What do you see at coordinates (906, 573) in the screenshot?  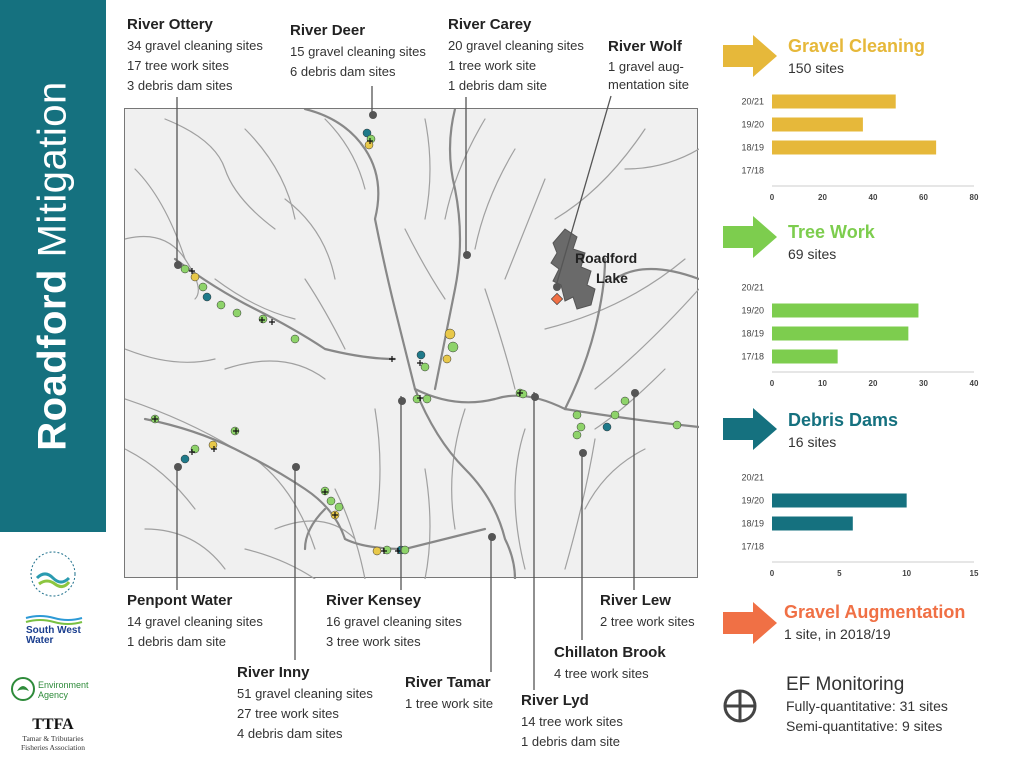 I see `debris-dams-x-tick-label: 10` at bounding box center [906, 573].